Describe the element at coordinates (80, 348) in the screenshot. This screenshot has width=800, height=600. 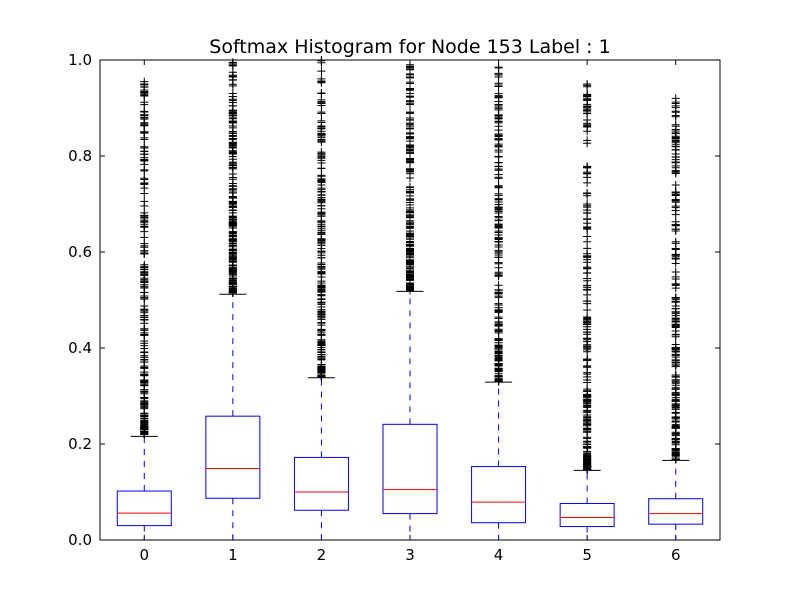
I see `y-tick-label: 0.4` at that location.